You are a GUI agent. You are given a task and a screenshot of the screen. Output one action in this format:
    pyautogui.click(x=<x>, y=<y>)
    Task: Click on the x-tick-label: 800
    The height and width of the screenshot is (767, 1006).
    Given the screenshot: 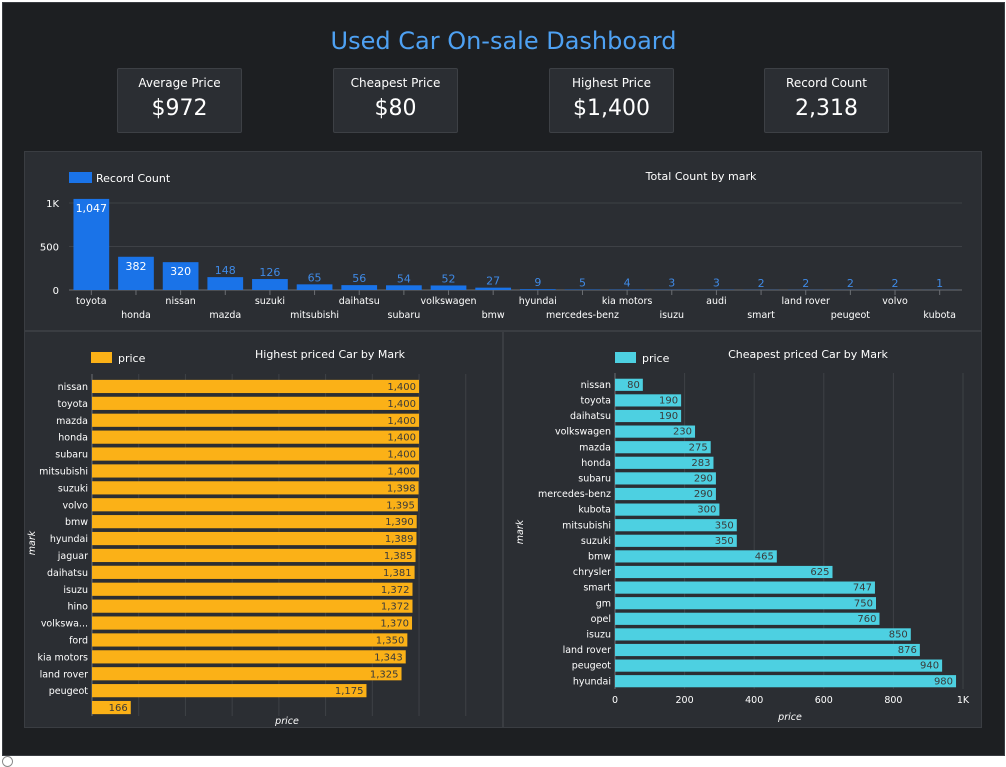 What is the action you would take?
    pyautogui.click(x=893, y=700)
    